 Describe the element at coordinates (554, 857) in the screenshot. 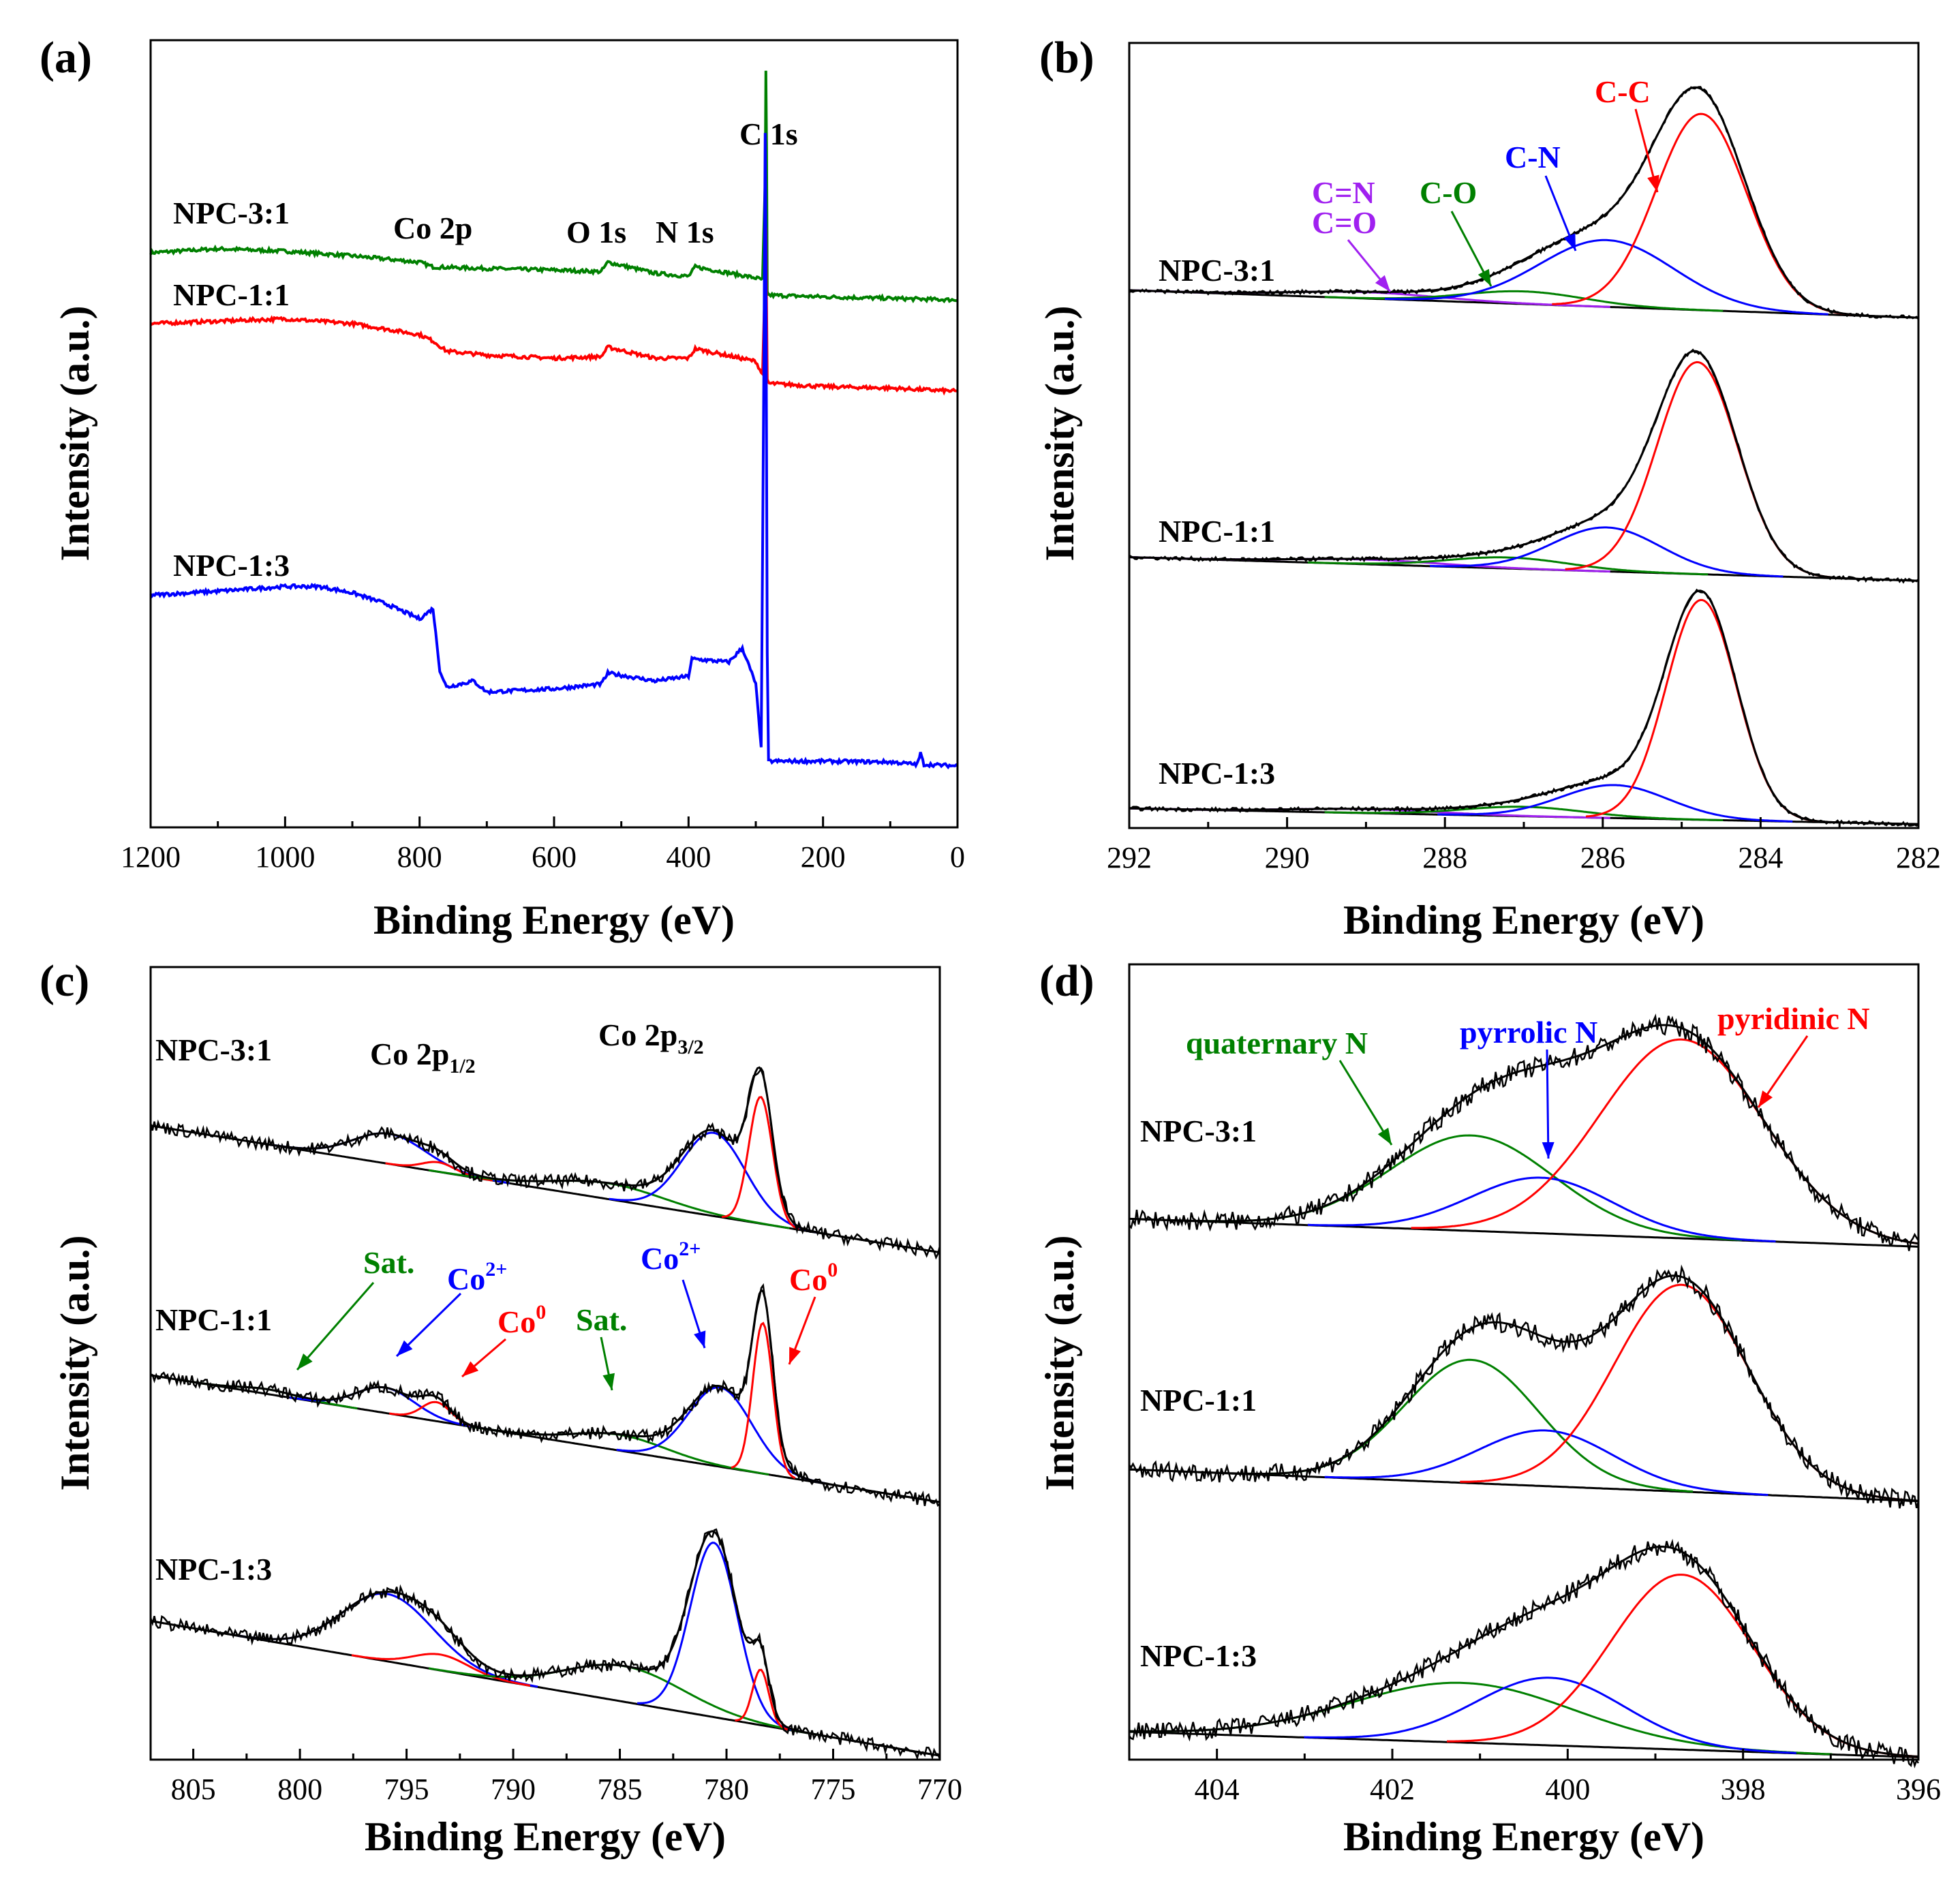

I see `x-tick-label-a: 600` at that location.